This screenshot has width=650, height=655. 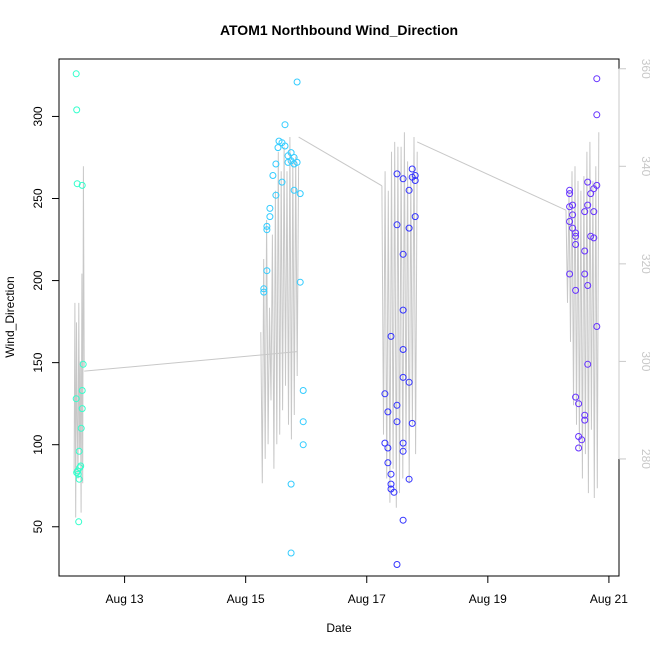 I want to click on x-tick-label: Aug 15, so click(x=246, y=599).